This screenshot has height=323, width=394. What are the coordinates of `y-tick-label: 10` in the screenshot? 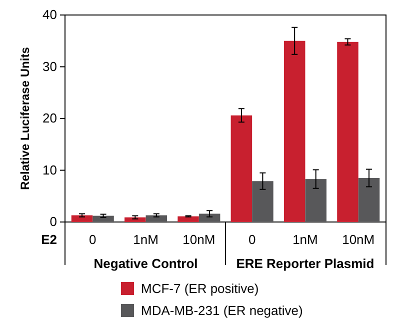 It's located at (49, 170).